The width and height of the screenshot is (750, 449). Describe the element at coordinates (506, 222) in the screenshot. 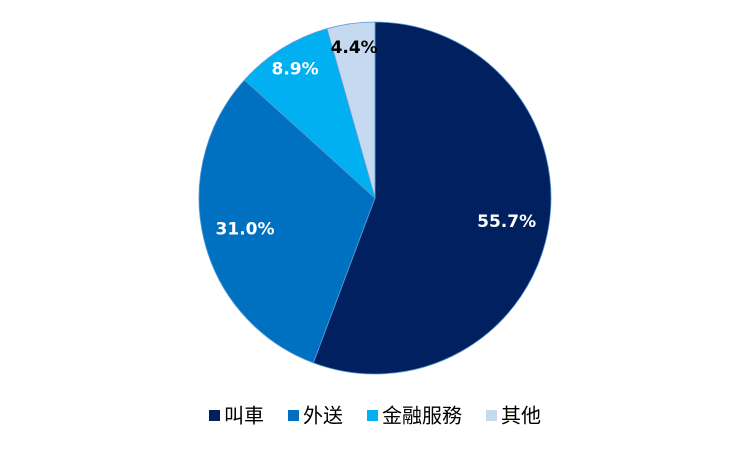

I see `value-label: 55.7%` at that location.